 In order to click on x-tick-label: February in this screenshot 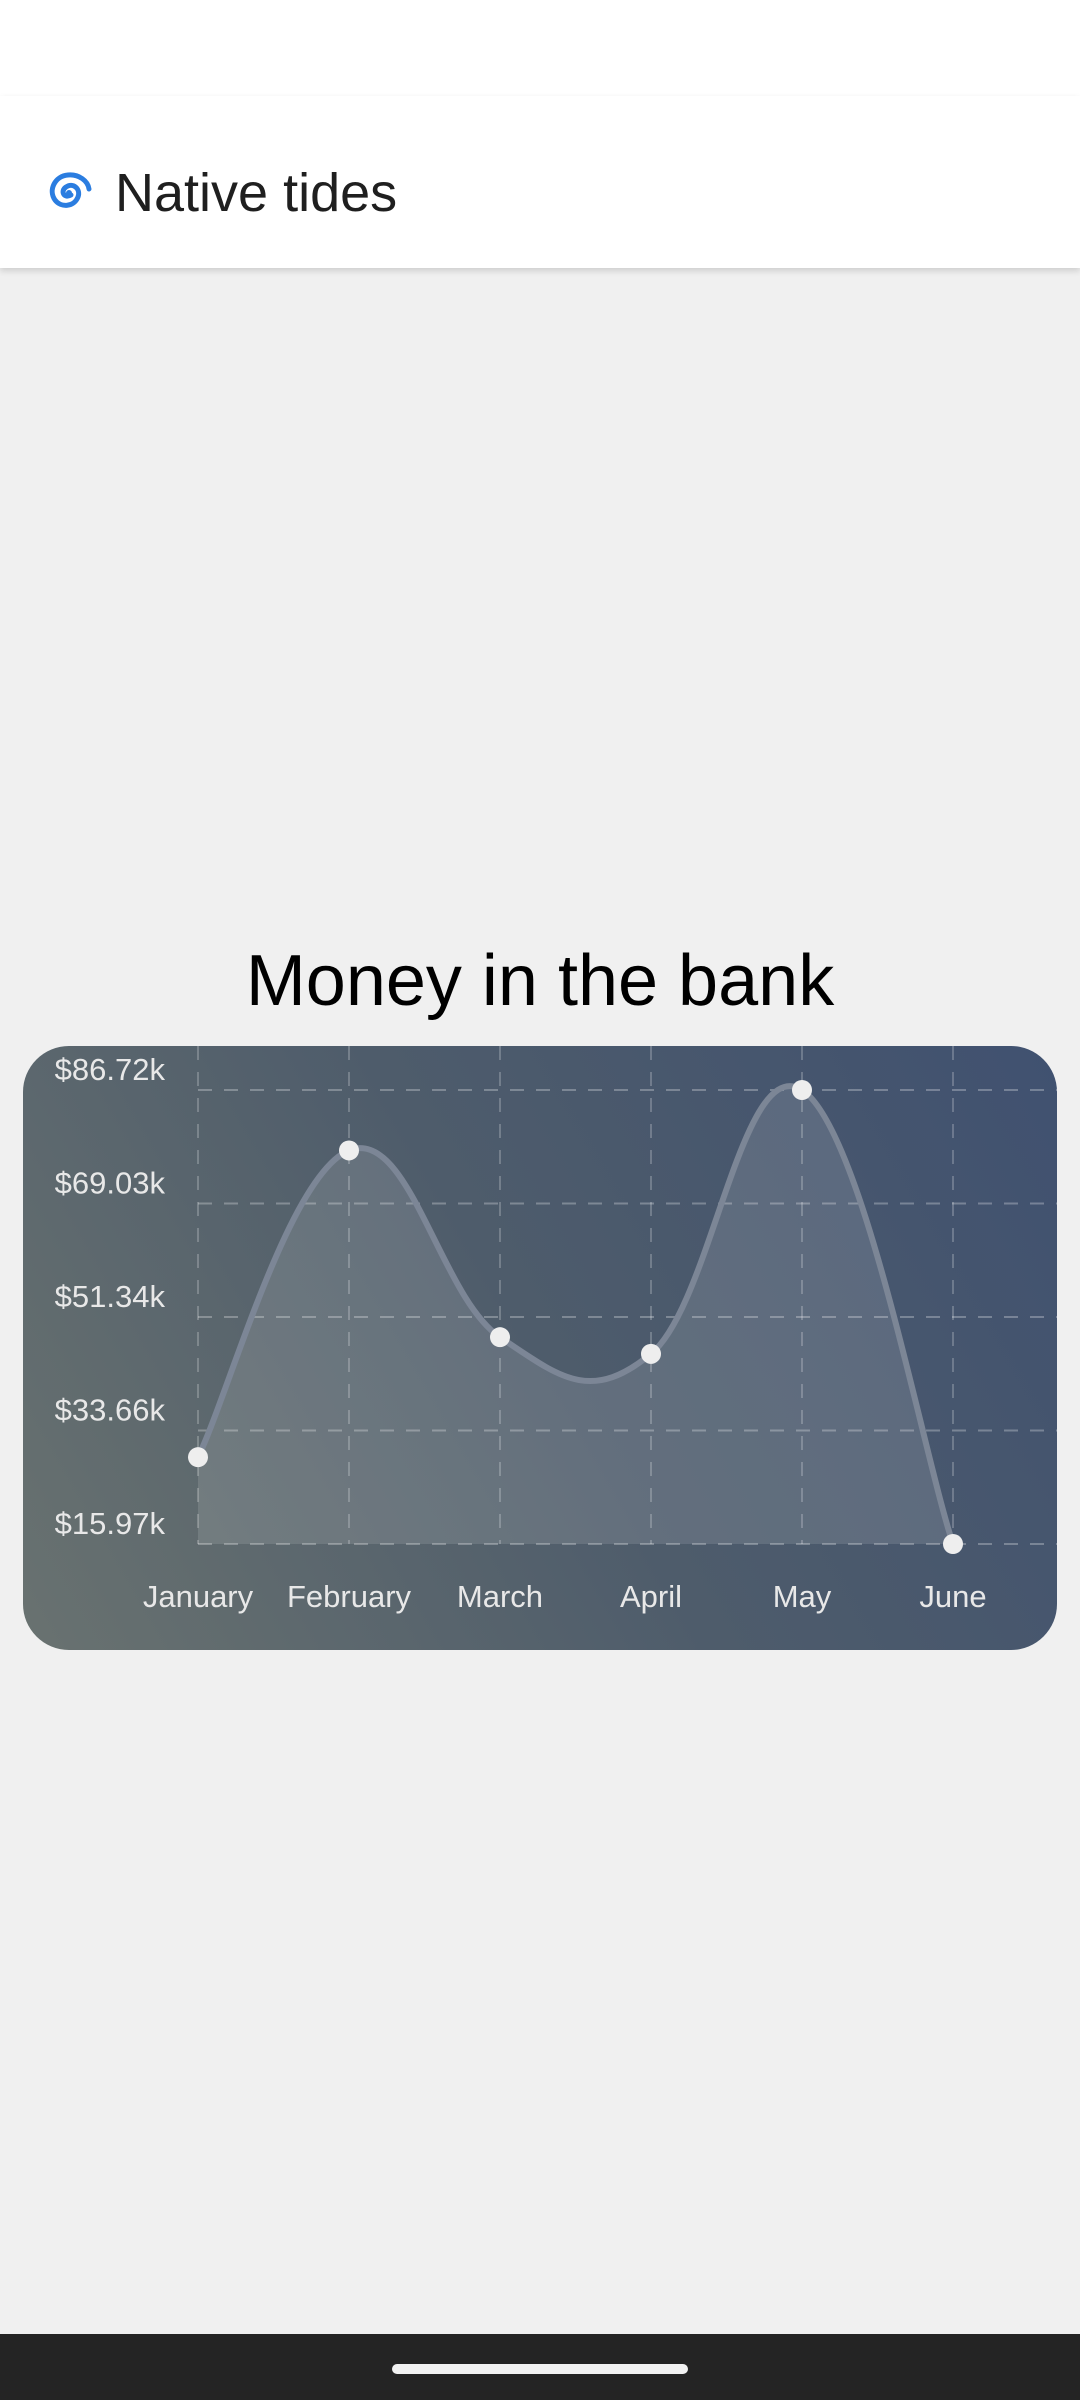, I will do `click(349, 1596)`.